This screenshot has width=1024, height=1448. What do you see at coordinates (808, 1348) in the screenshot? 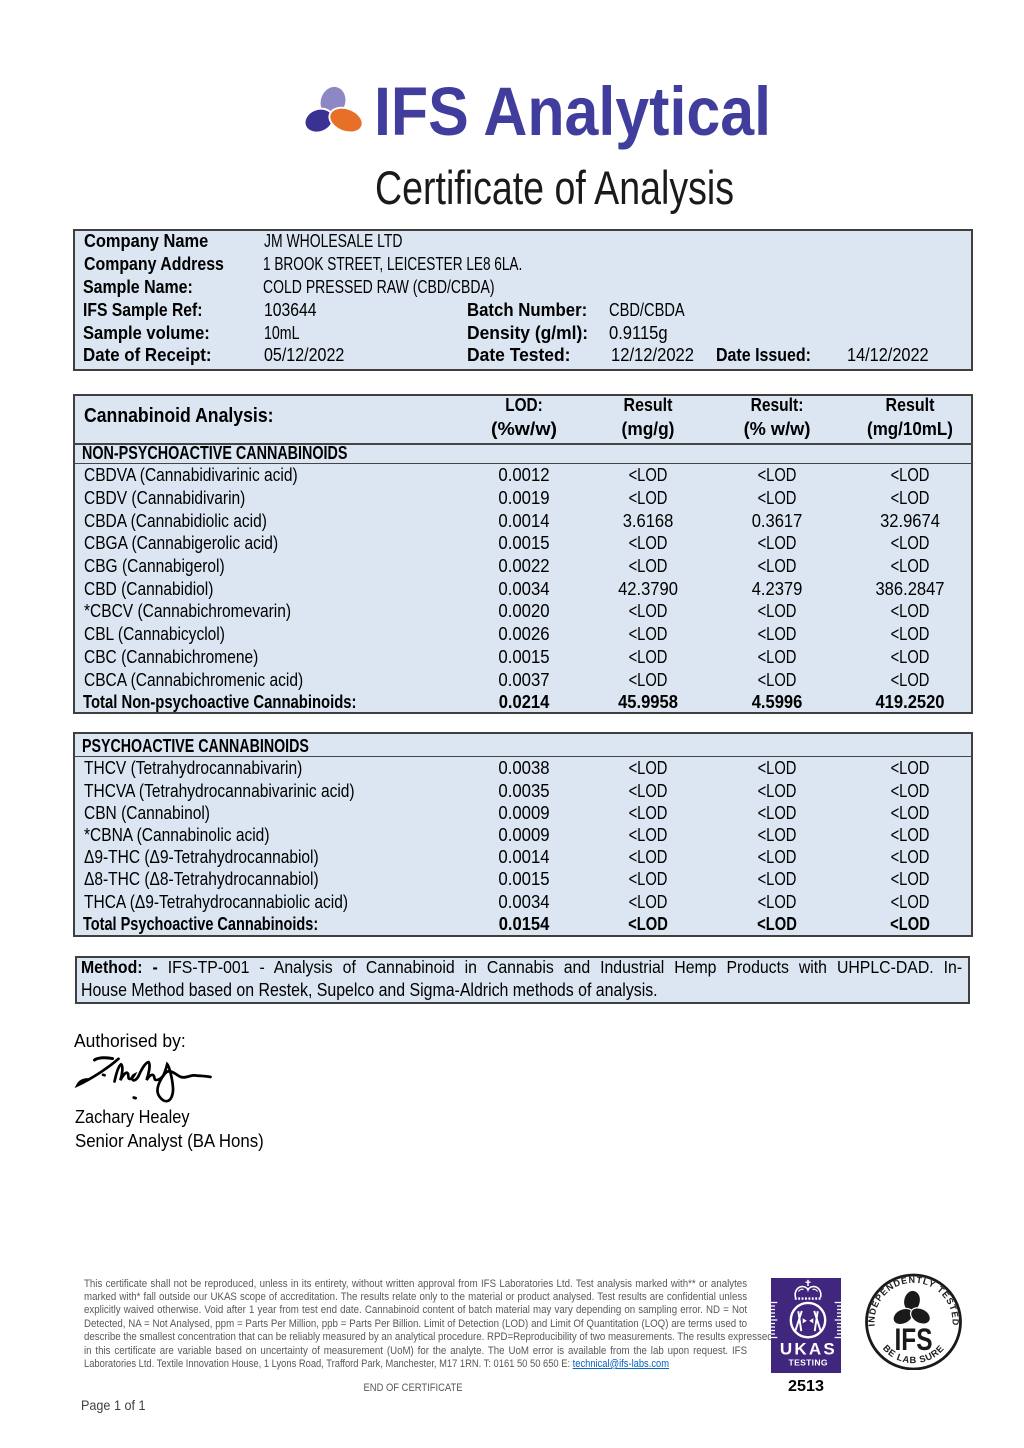
I see `svg-text: UKAS` at bounding box center [808, 1348].